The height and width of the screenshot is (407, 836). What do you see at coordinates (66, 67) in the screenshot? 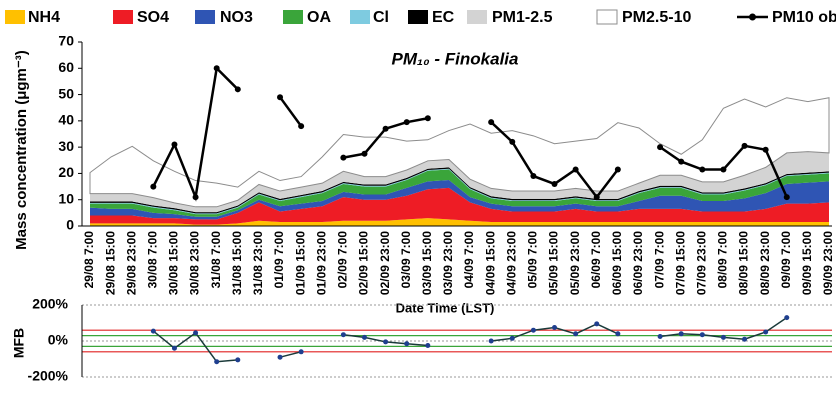
I see `y-tick-label: 60` at bounding box center [66, 67].